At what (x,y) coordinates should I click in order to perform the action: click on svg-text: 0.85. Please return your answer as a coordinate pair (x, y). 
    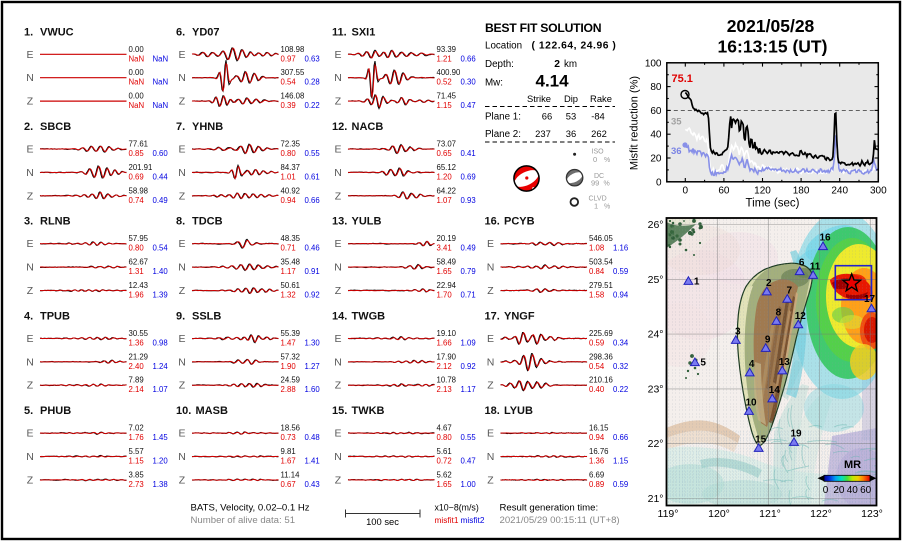
    Looking at the image, I should click on (137, 153).